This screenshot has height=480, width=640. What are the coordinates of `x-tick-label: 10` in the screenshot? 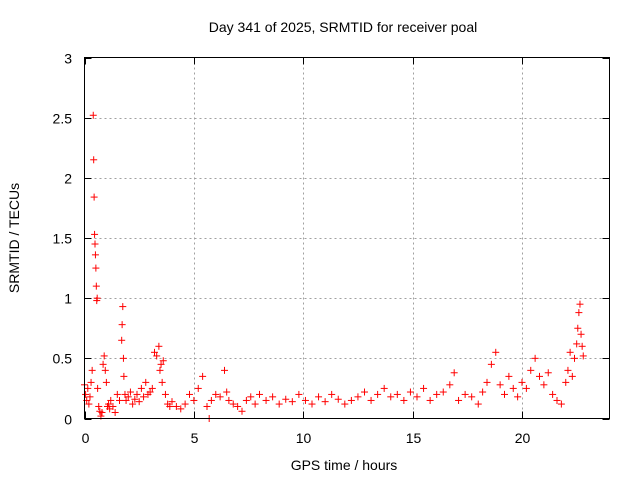 It's located at (304, 438).